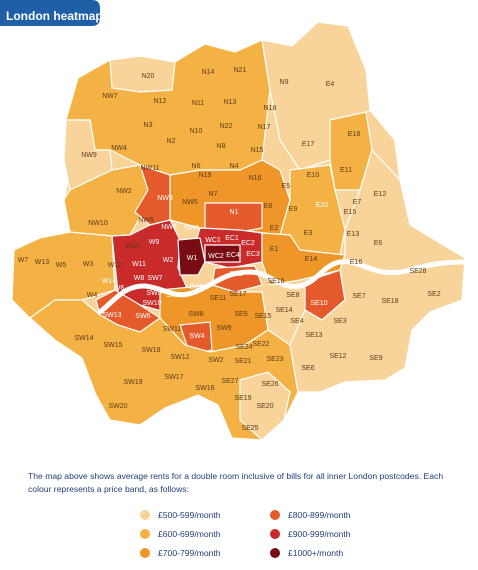 This screenshot has width=478, height=570. What do you see at coordinates (115, 265) in the screenshot?
I see `postcode-label-w12: W12` at bounding box center [115, 265].